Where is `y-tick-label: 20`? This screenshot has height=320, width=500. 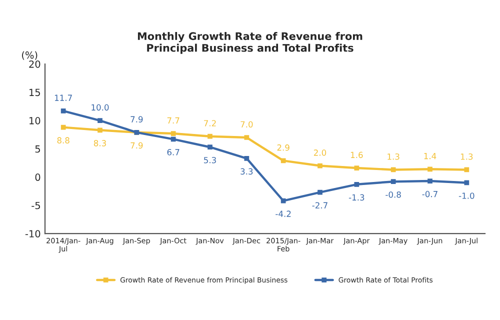 y-tick-label: 20 is located at coordinates (34, 64).